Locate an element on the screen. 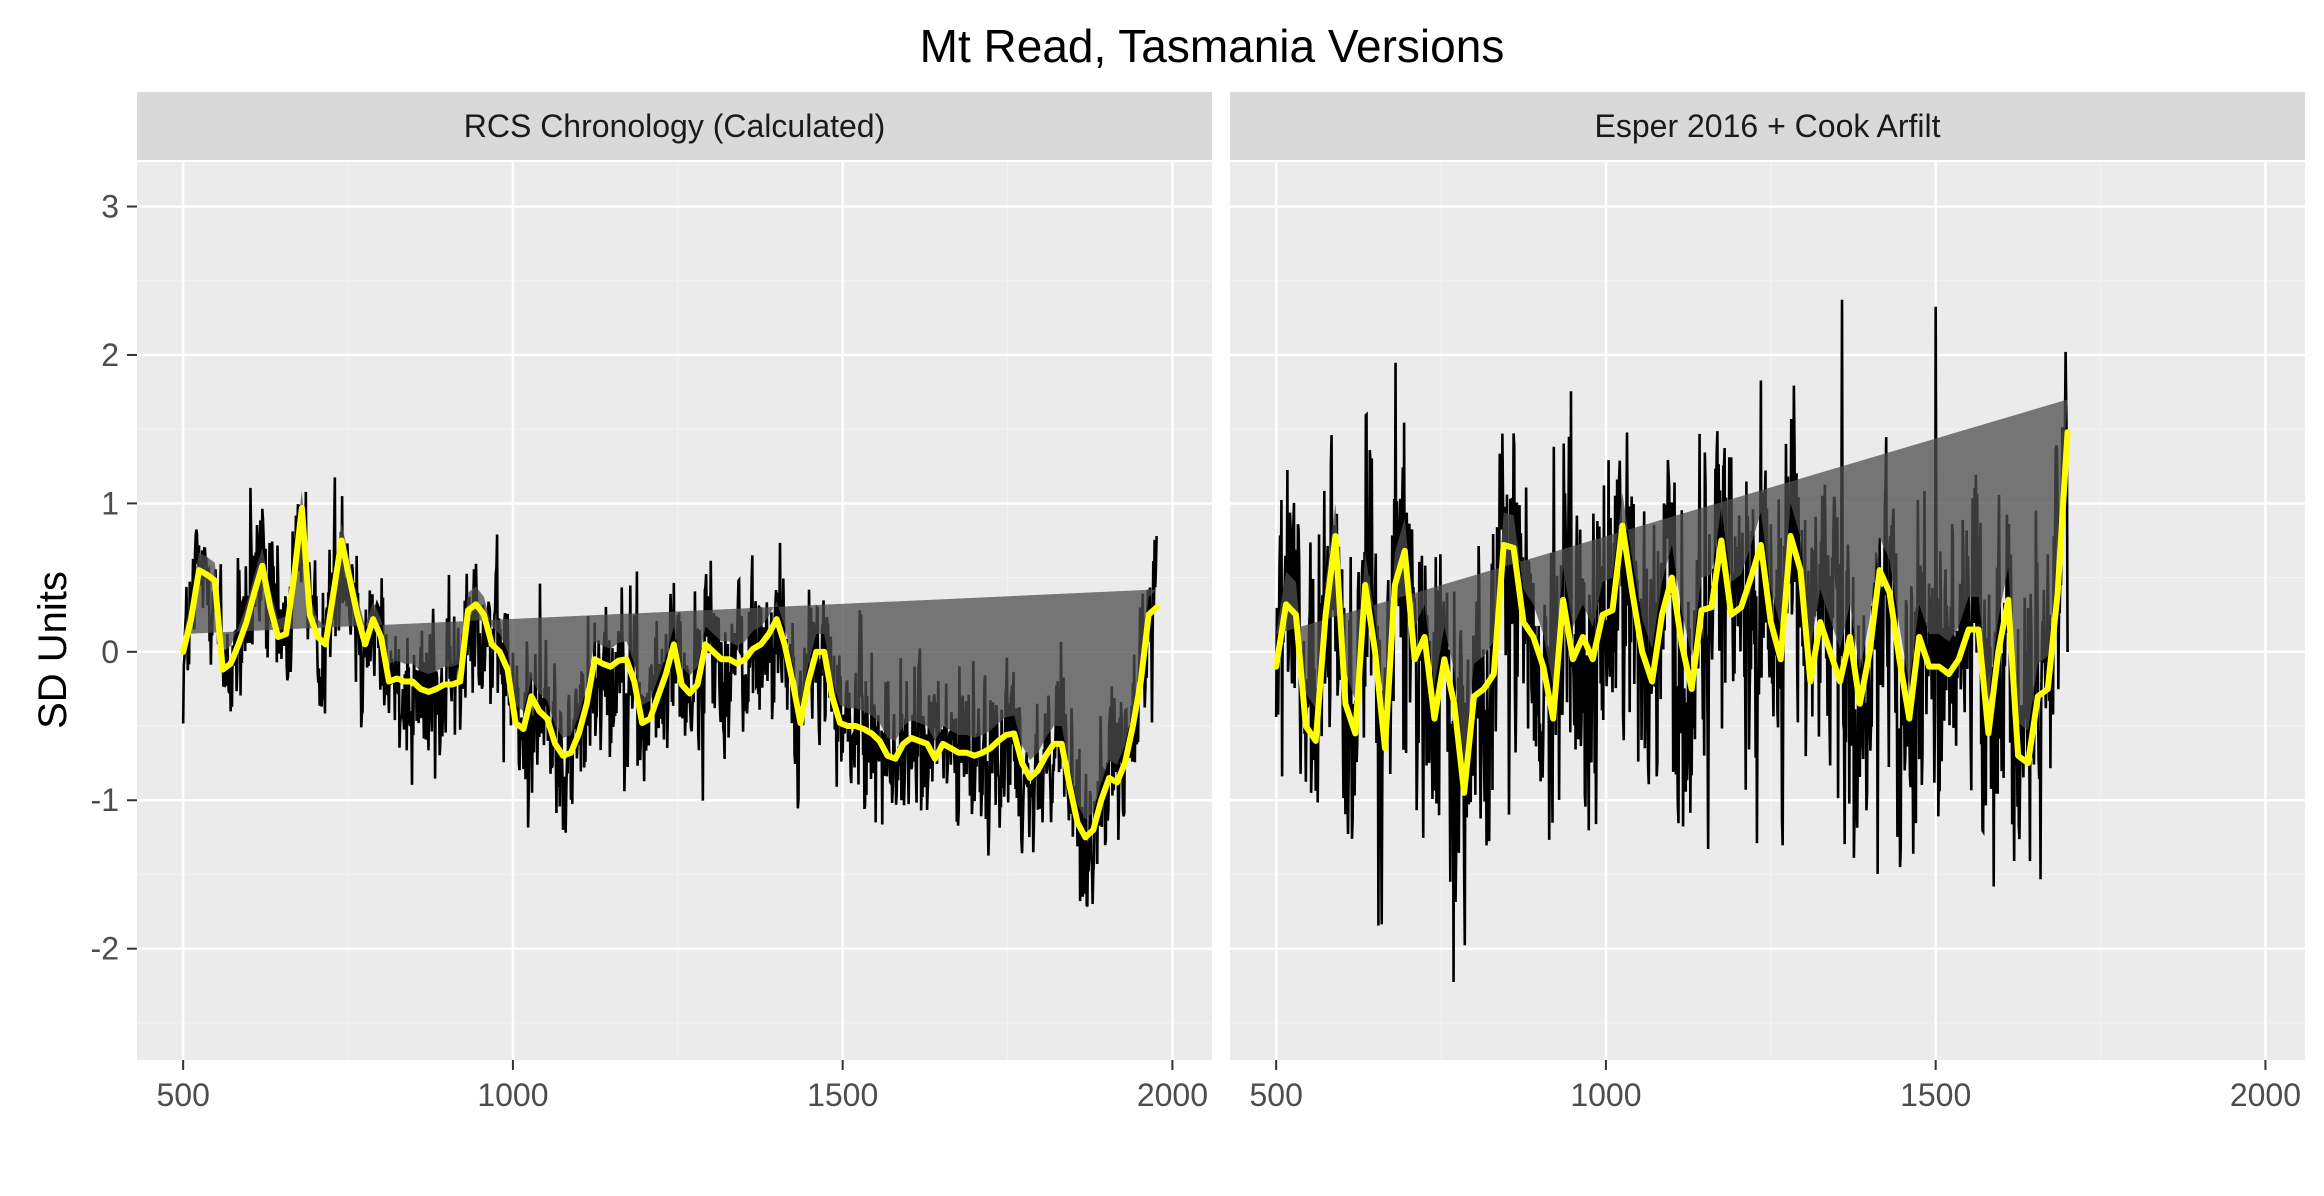  y-tick-label: 2 is located at coordinates (110, 355).